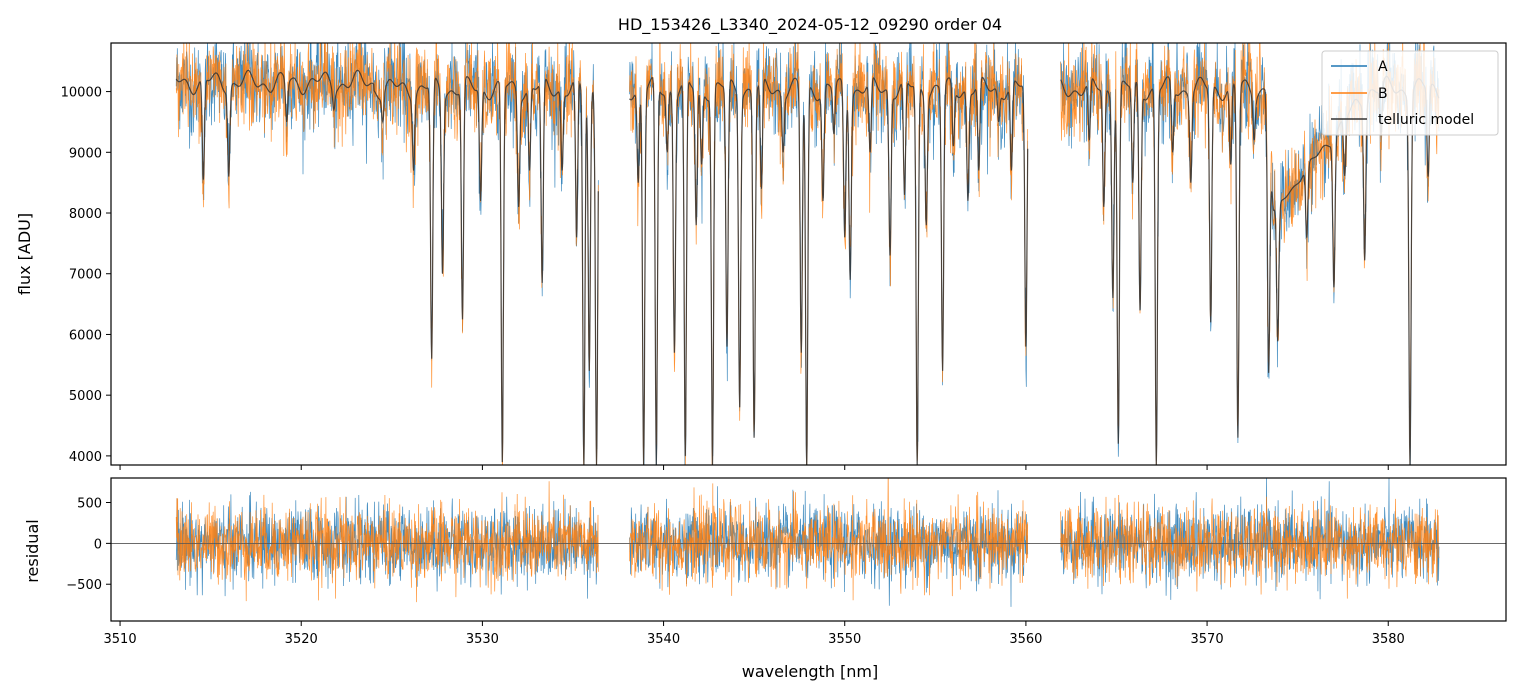  I want to click on legend-label-b: B, so click(1383, 94).